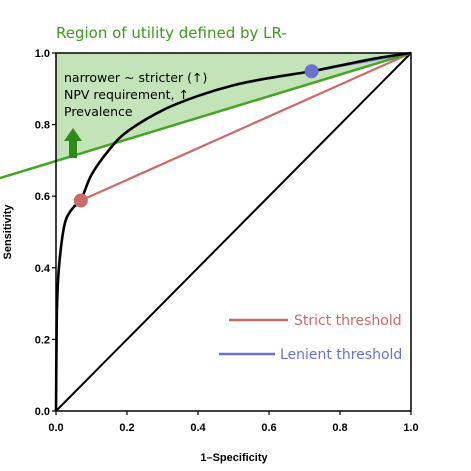  What do you see at coordinates (126, 428) in the screenshot?
I see `x-tick-label: 0.2` at bounding box center [126, 428].